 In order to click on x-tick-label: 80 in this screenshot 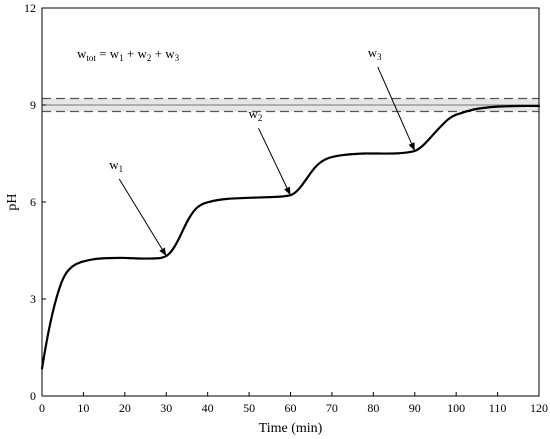, I will do `click(373, 408)`.